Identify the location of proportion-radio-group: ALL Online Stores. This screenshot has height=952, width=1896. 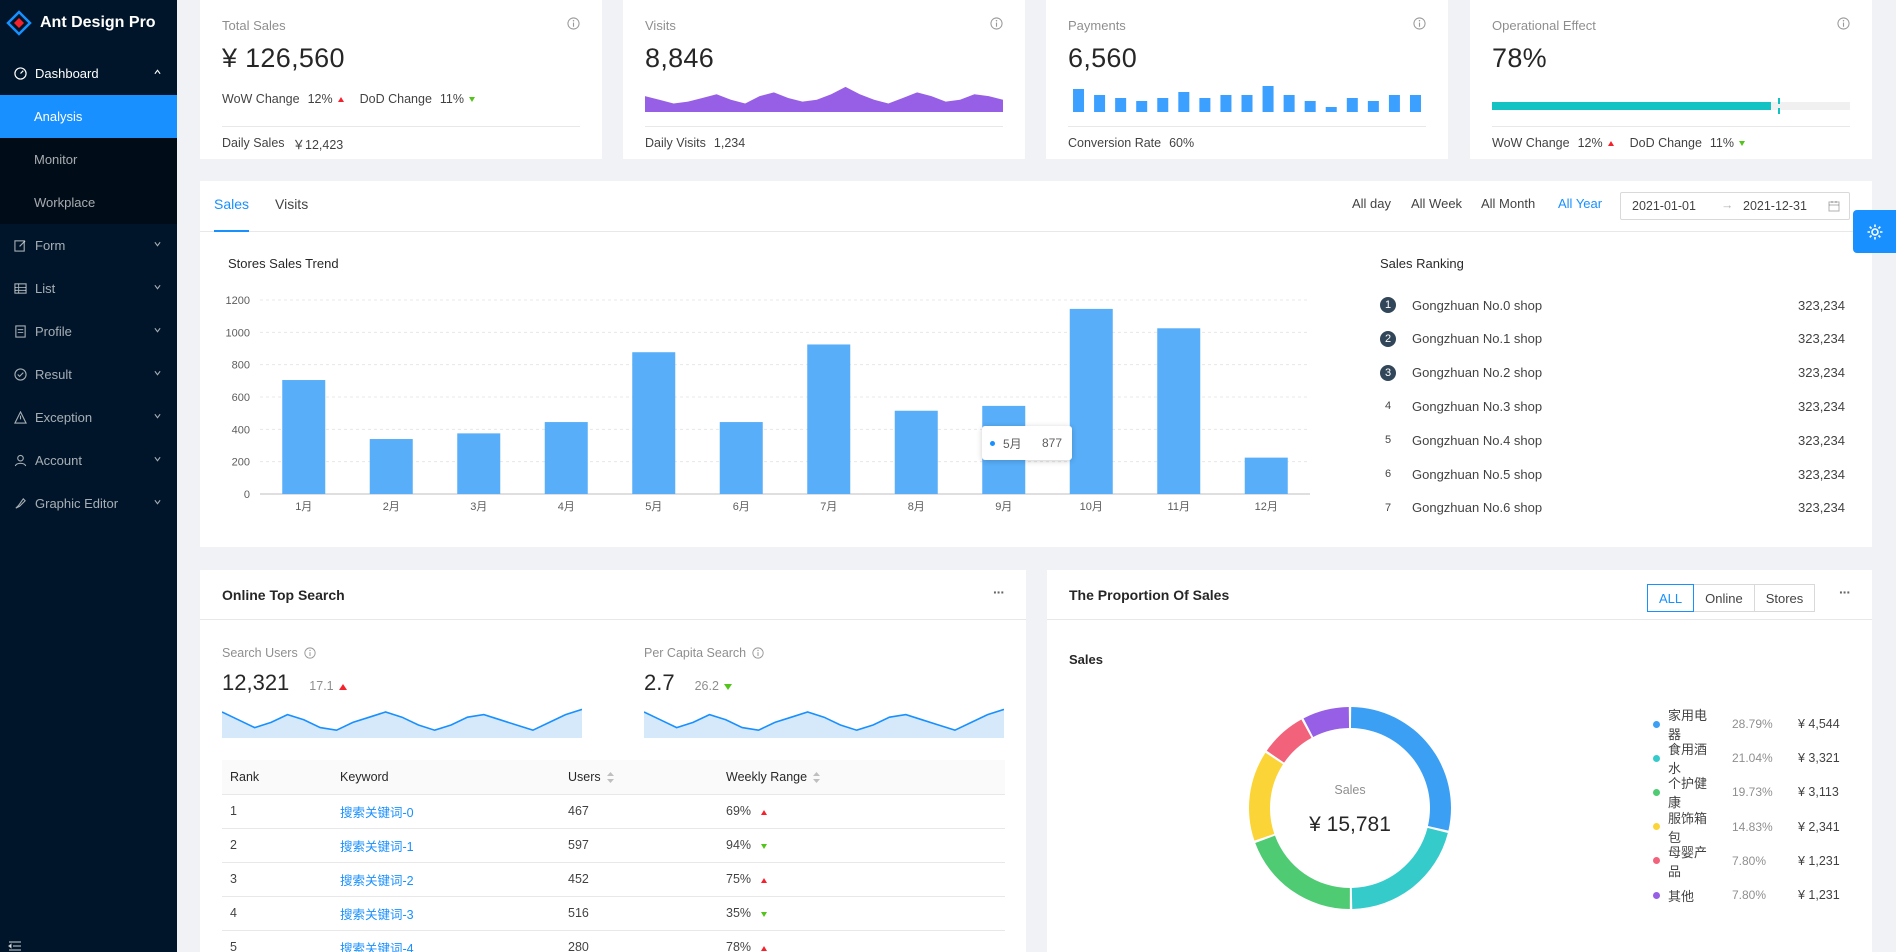
(1731, 598).